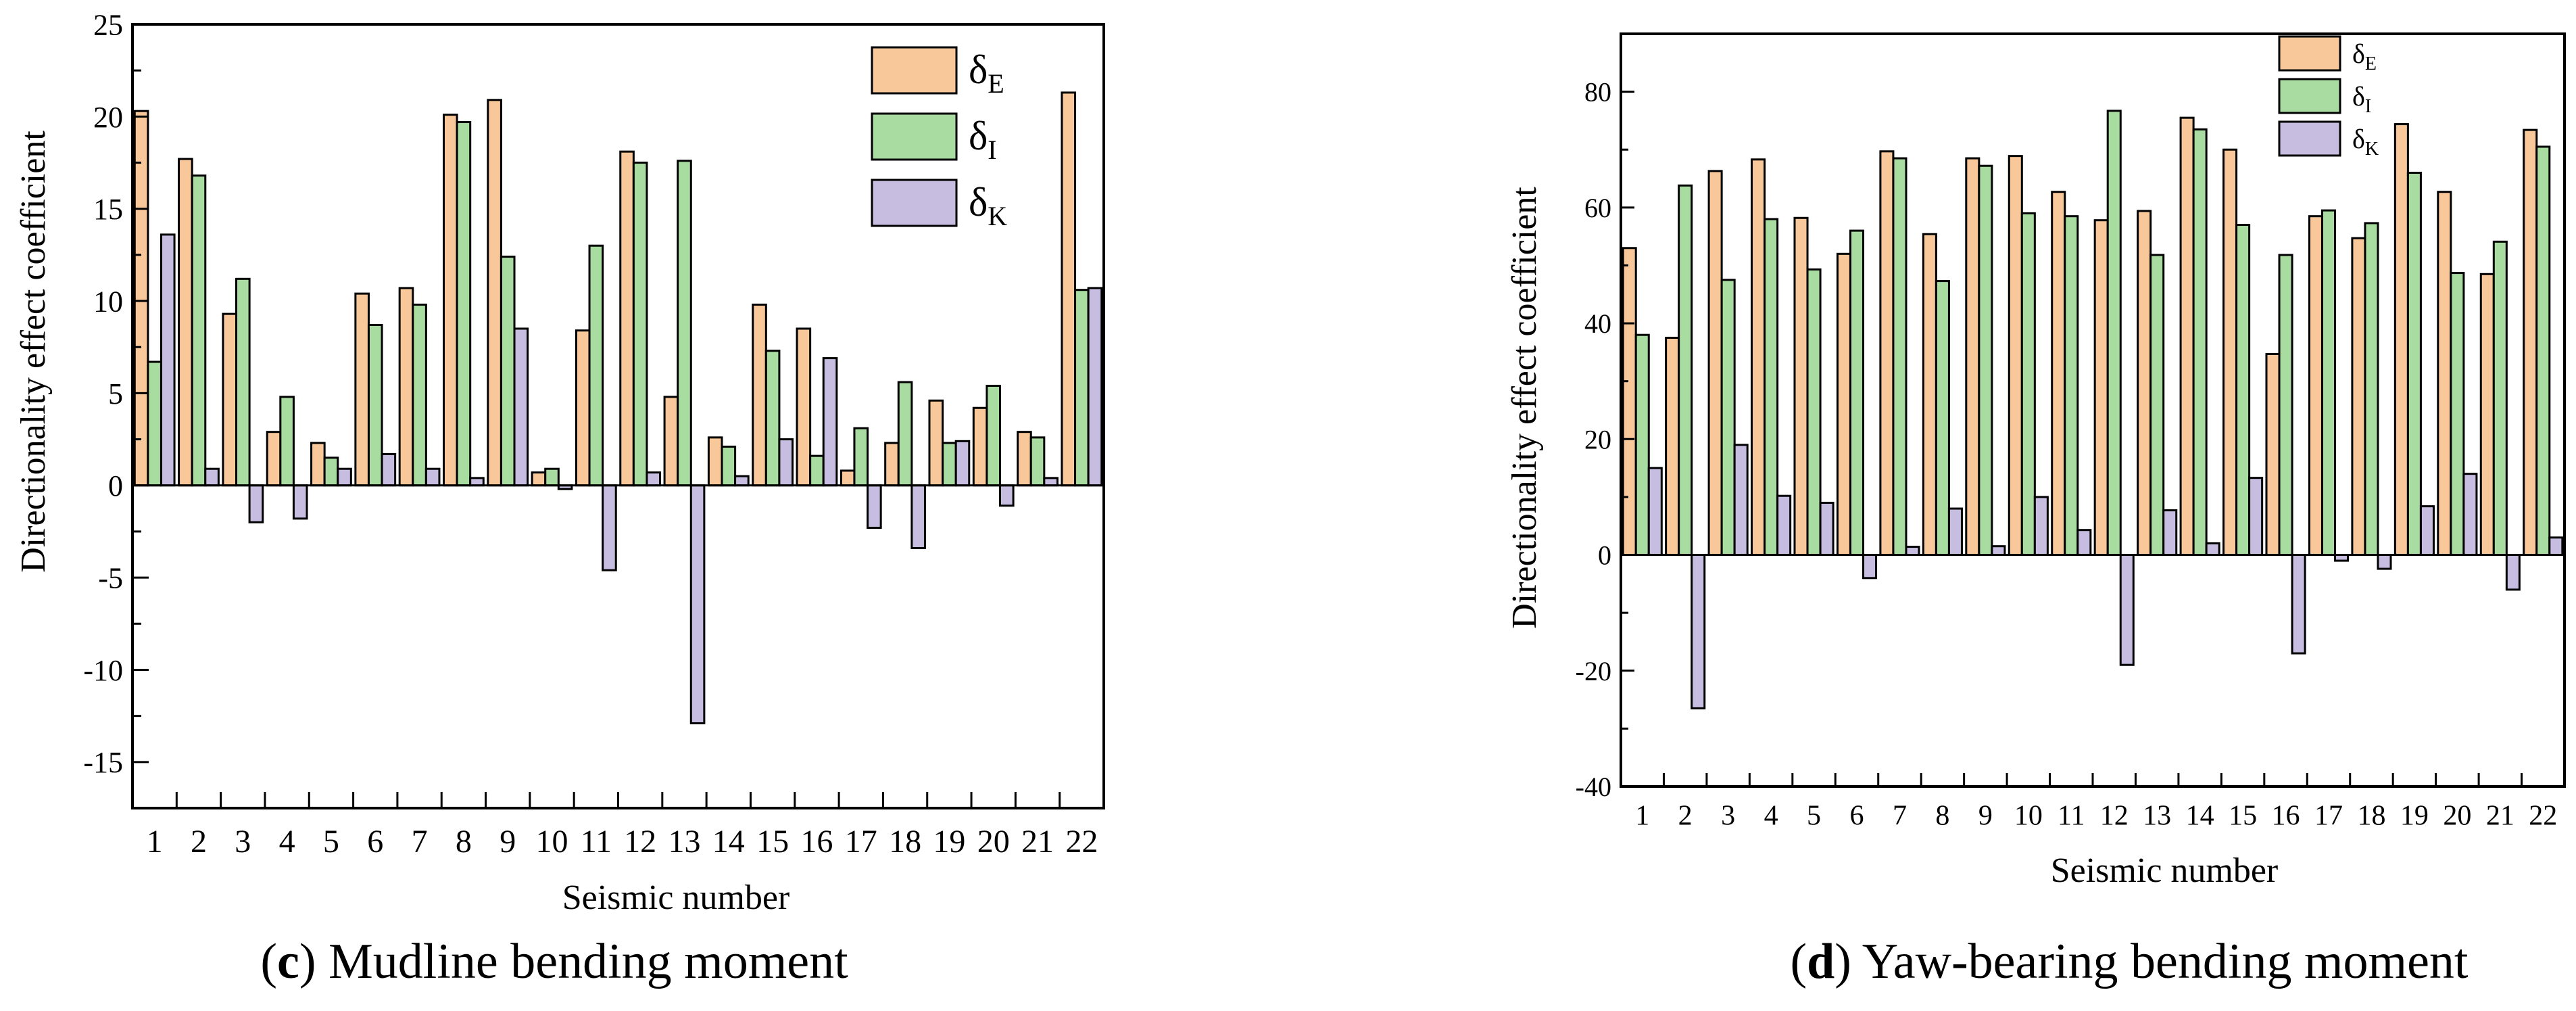 The width and height of the screenshot is (2576, 1011). Describe the element at coordinates (554, 961) in the screenshot. I see `chart-mudline-caption: (c) Mudline bending moment` at that location.